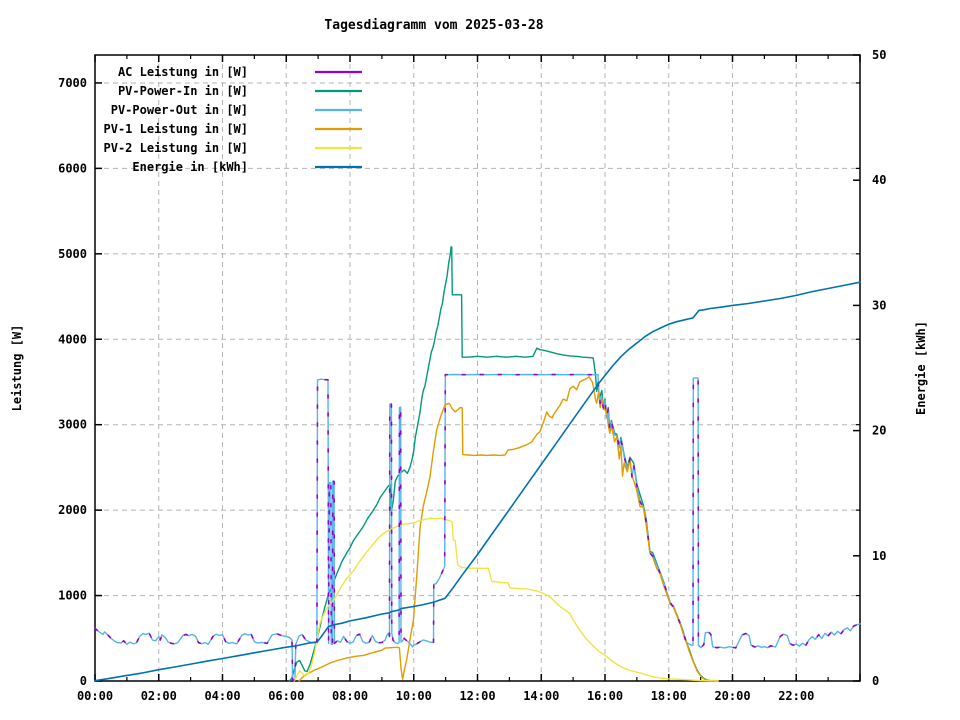 The height and width of the screenshot is (720, 960). What do you see at coordinates (72, 339) in the screenshot?
I see `y-tick-label: 4000` at bounding box center [72, 339].